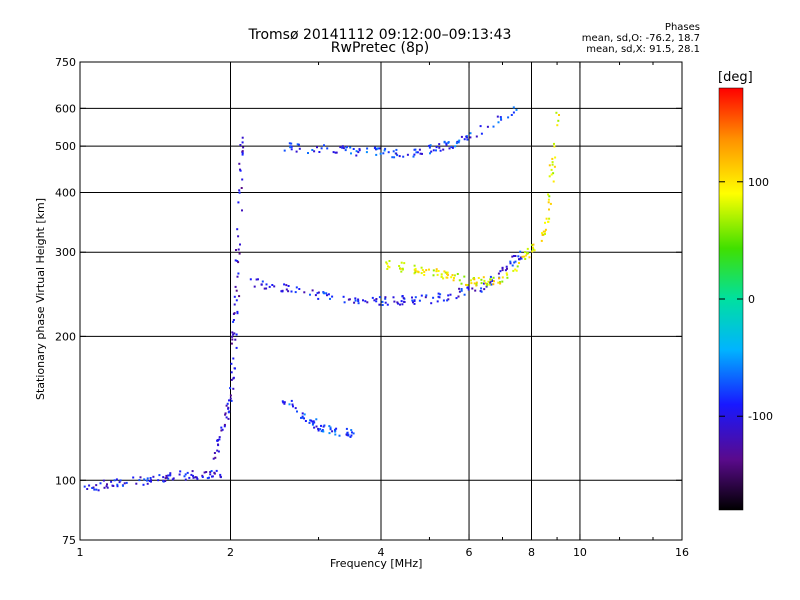 Image resolution: width=800 pixels, height=600 pixels. What do you see at coordinates (65, 336) in the screenshot?
I see `y-tick-label: 200` at bounding box center [65, 336].